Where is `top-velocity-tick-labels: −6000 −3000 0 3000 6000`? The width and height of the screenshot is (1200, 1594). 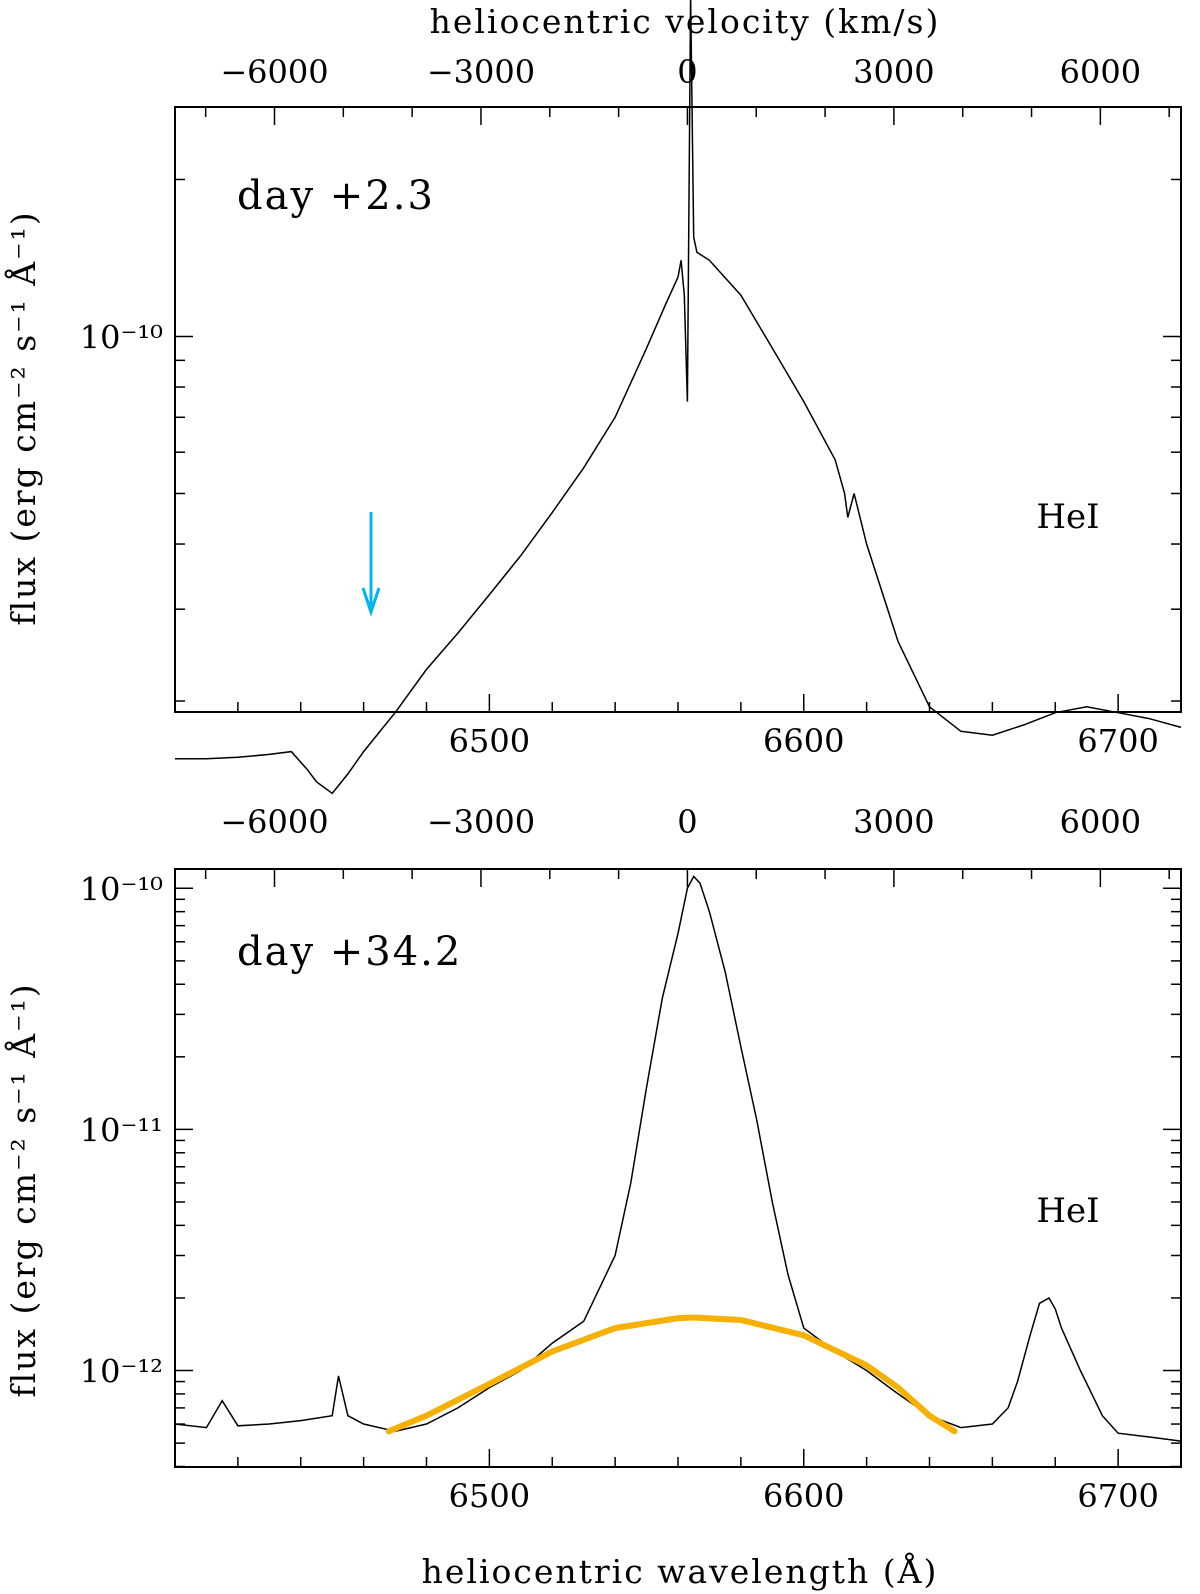 top-velocity-tick-labels: −6000 −3000 0 3000 6000 is located at coordinates (680, 72).